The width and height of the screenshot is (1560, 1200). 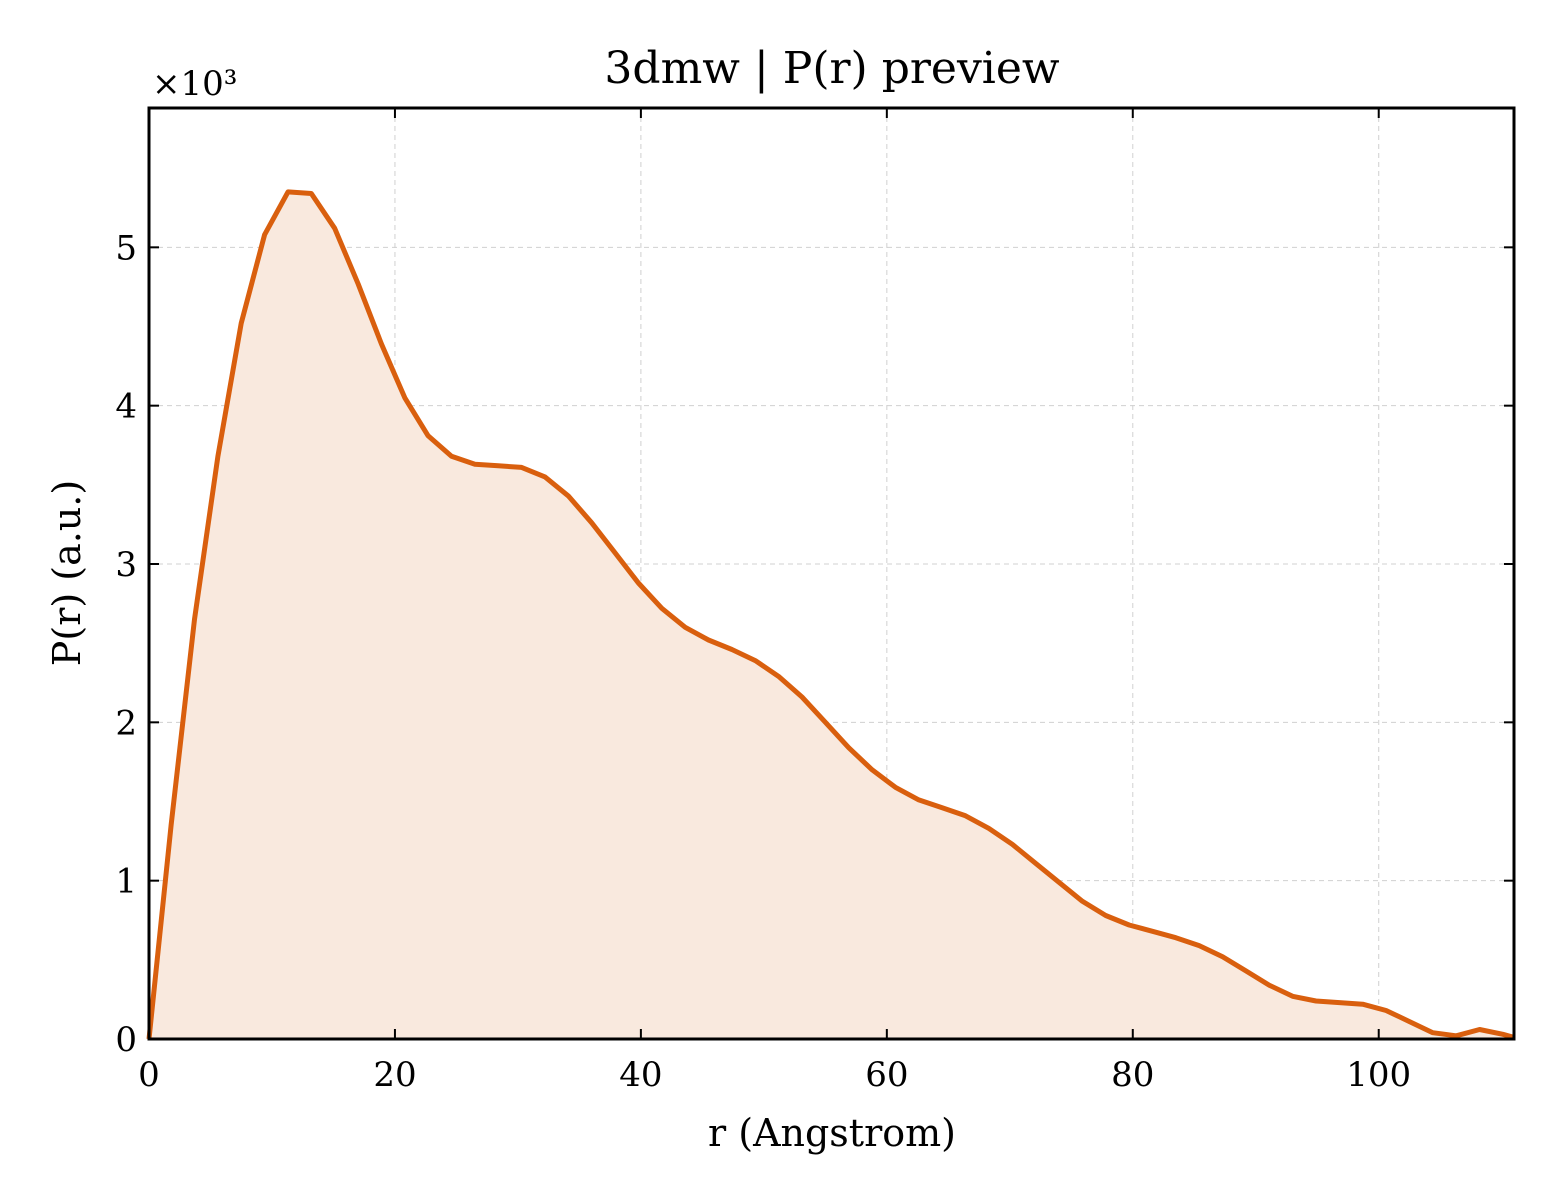 I want to click on x-tick-label: 80, so click(x=1132, y=1075).